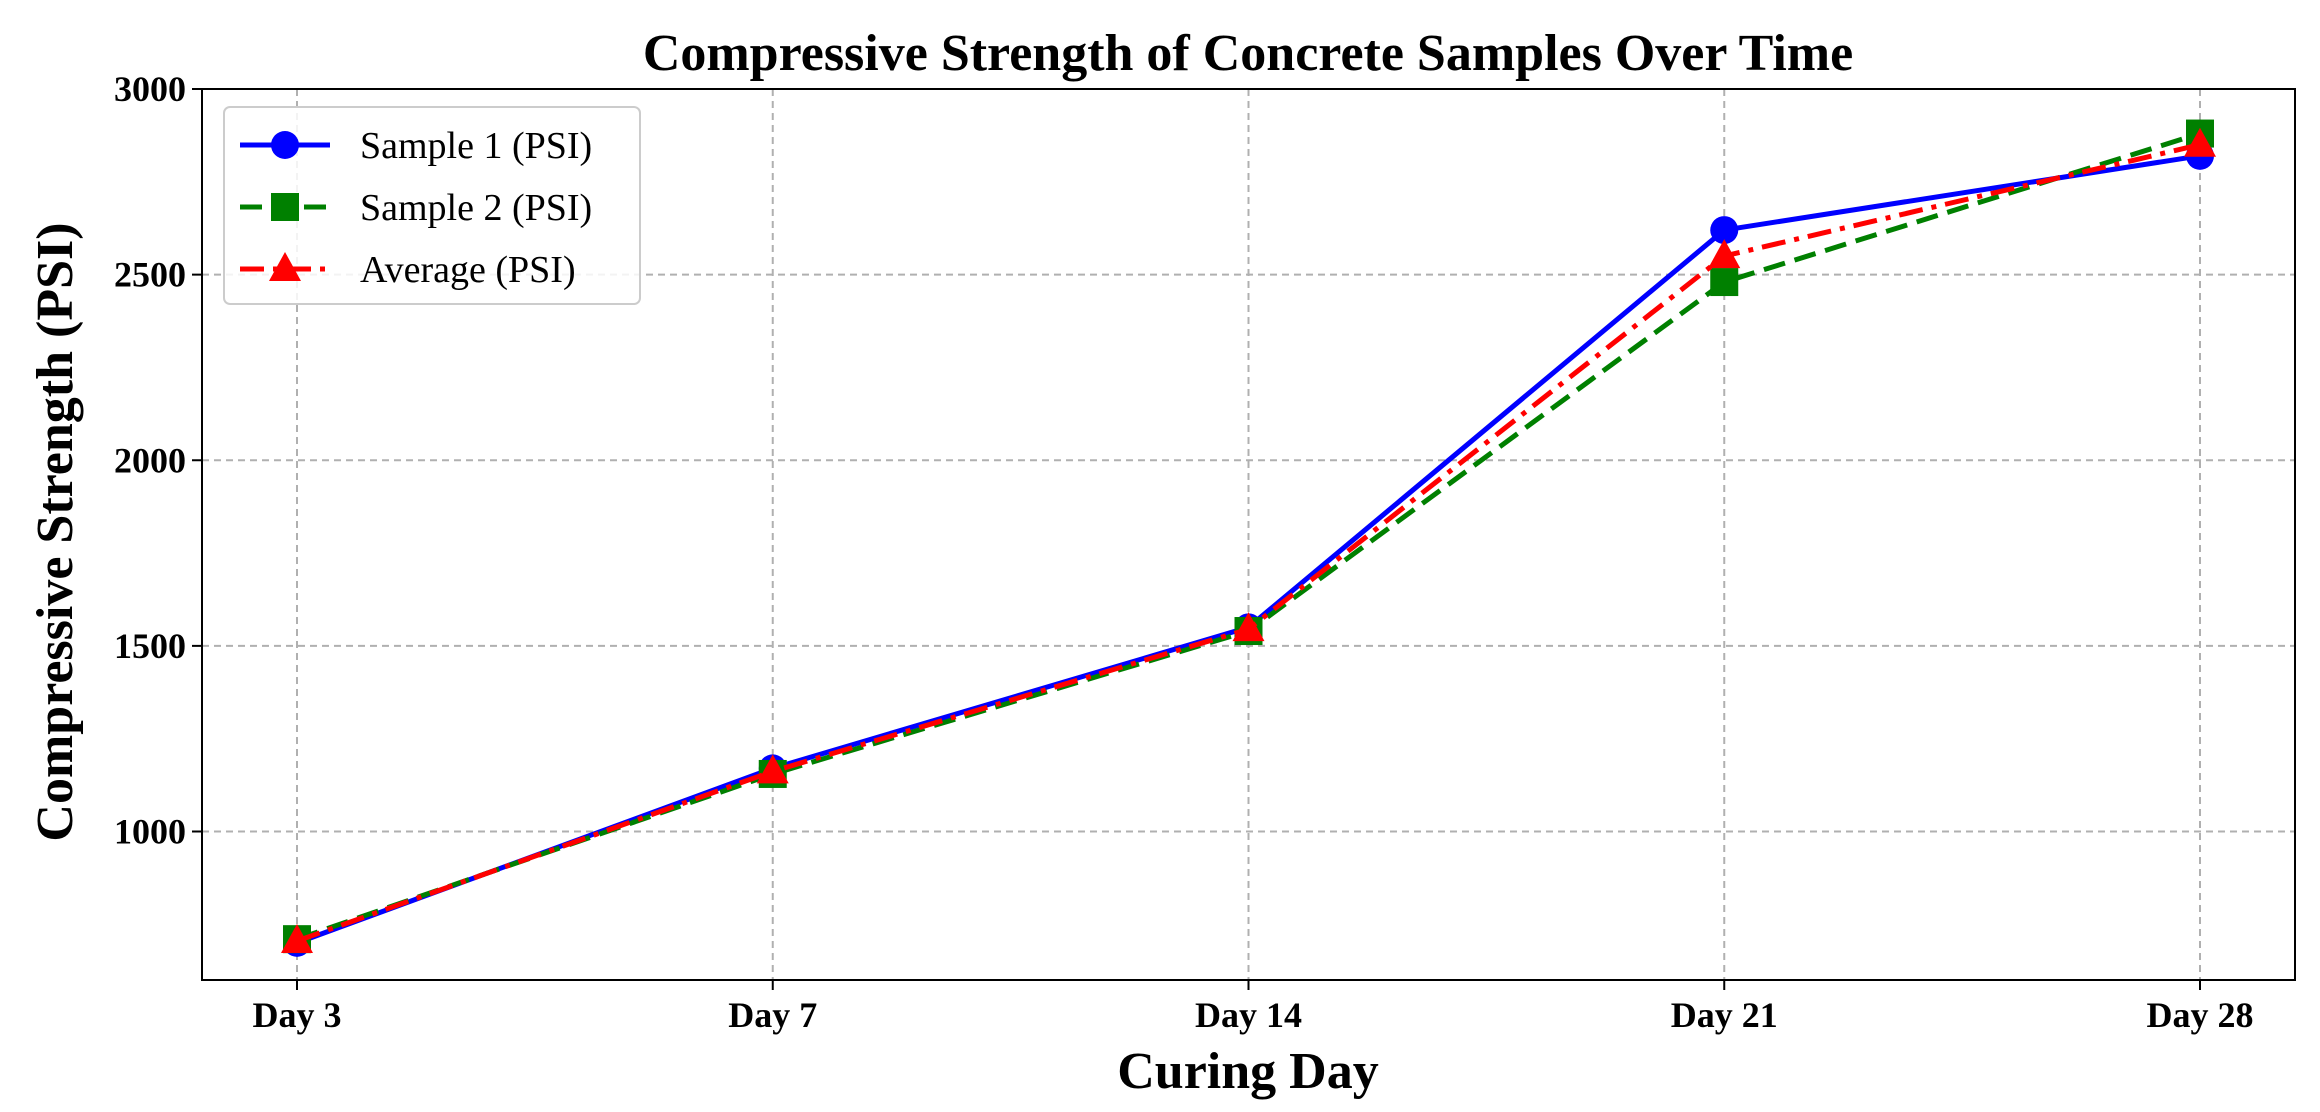 The height and width of the screenshot is (1112, 2320). Describe the element at coordinates (55, 531) in the screenshot. I see `y-axis-label: Compressive Strength (PSI)` at that location.